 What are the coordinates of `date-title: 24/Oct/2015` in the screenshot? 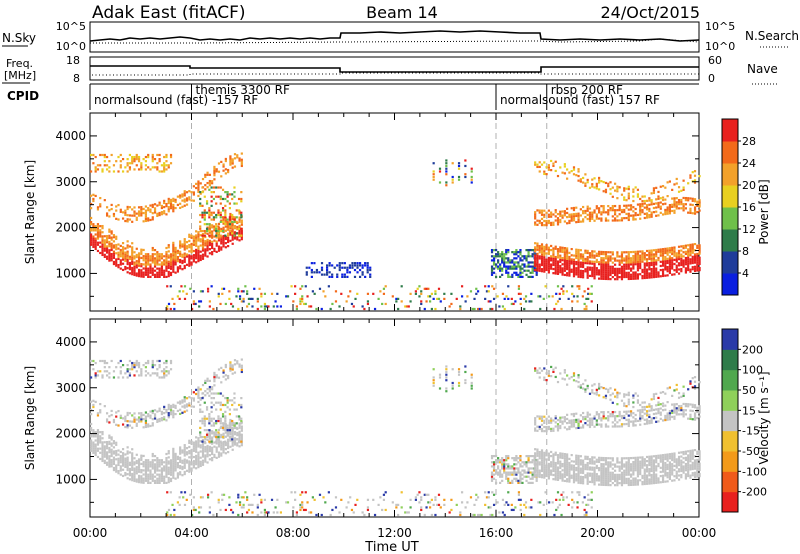 It's located at (650, 12).